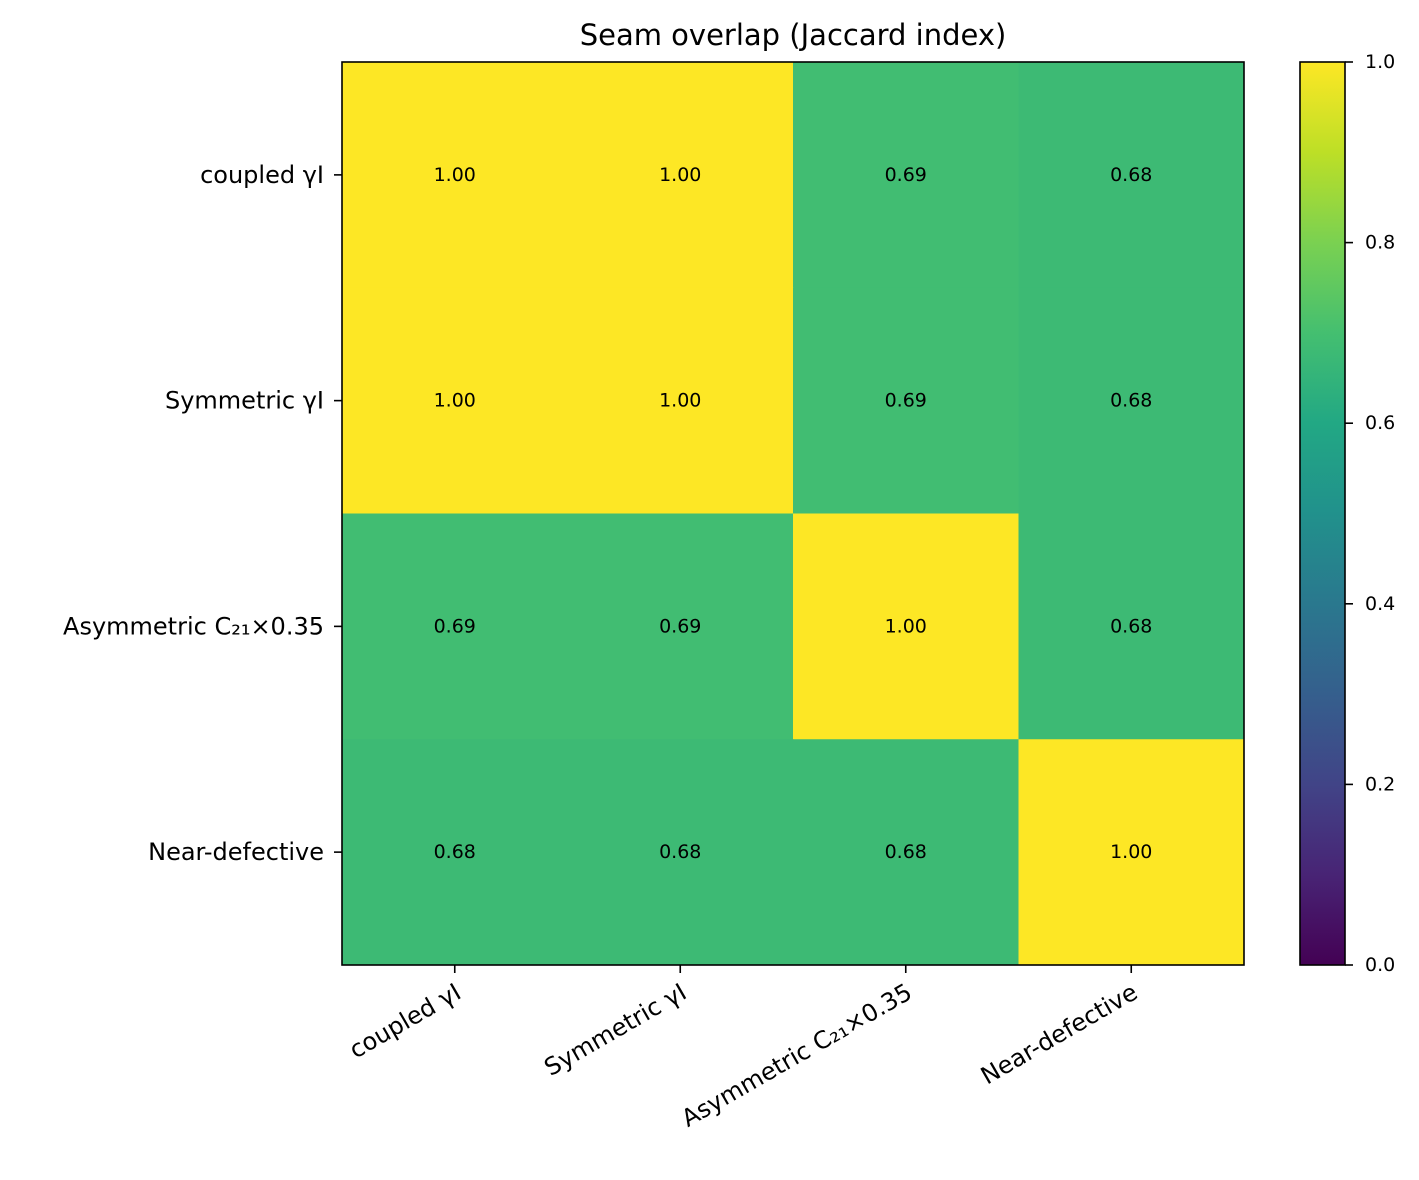 Image resolution: width=1419 pixels, height=1180 pixels. What do you see at coordinates (1380, 784) in the screenshot?
I see `colorbar-tick-label: 0.2` at bounding box center [1380, 784].